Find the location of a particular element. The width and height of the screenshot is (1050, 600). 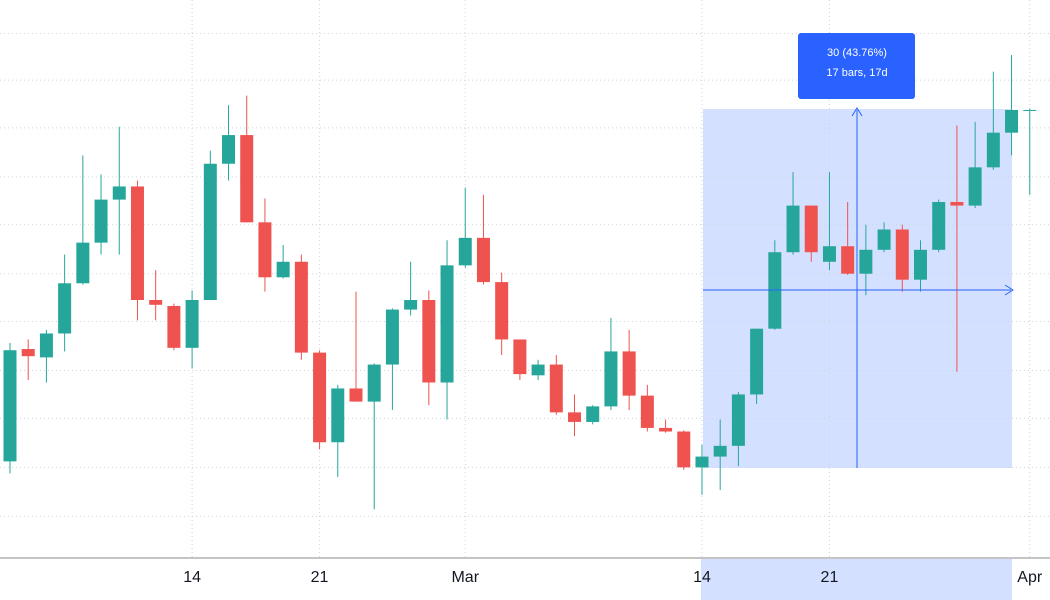

x-tick-label: Apr is located at coordinates (1030, 577).